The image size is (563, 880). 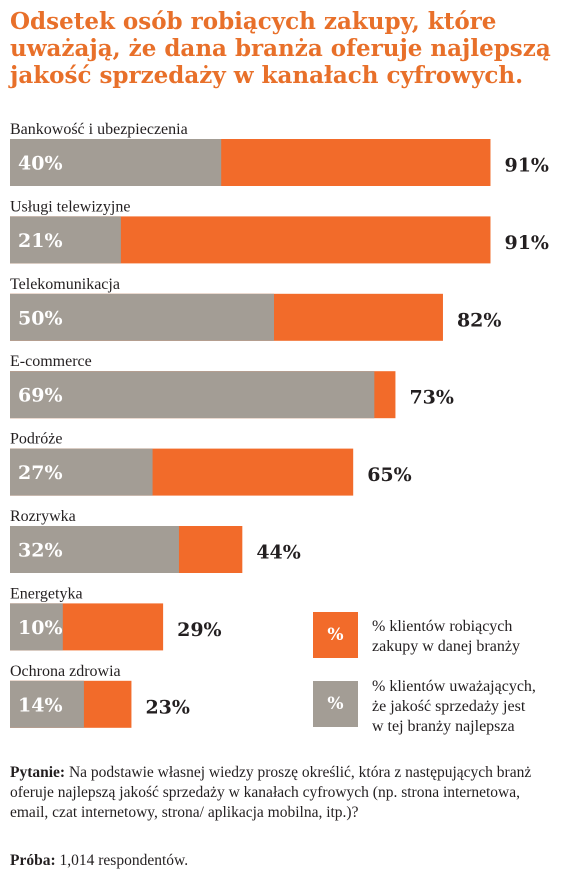 What do you see at coordinates (70, 206) in the screenshot?
I see `category-label: Usługi telewizyjne` at bounding box center [70, 206].